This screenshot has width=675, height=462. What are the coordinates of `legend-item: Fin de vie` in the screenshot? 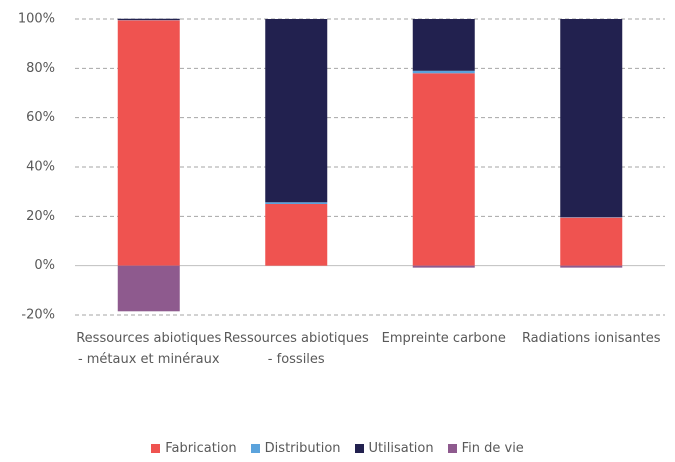 It's located at (485, 448).